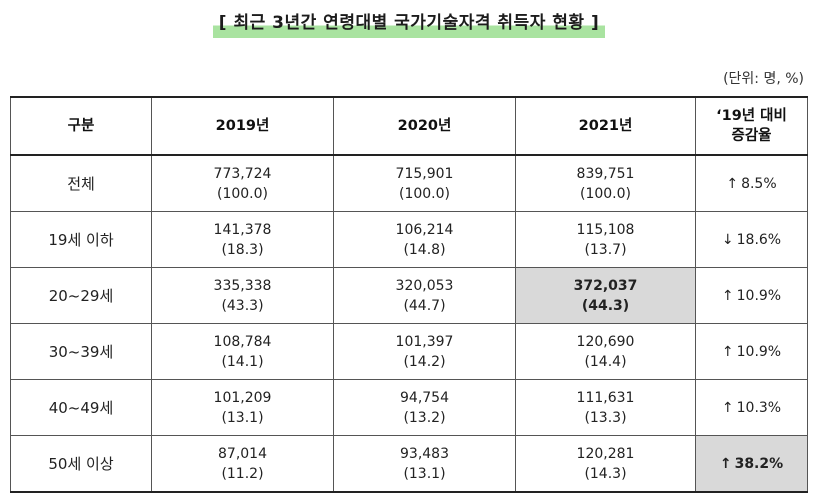 This screenshot has width=818, height=501. What do you see at coordinates (242, 229) in the screenshot?
I see `cell-value: 141,378` at bounding box center [242, 229].